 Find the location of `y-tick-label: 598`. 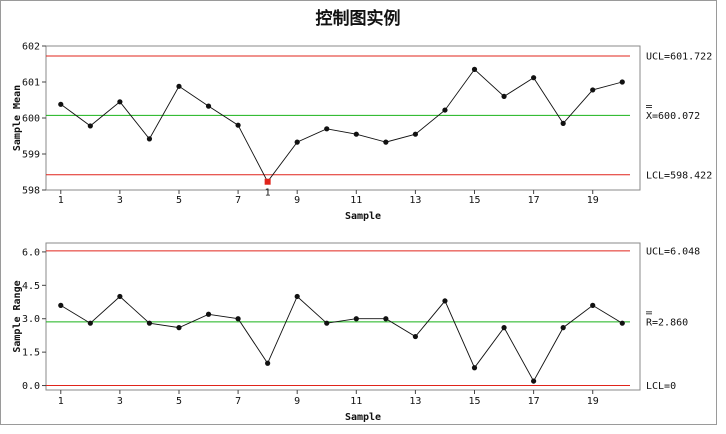

y-tick-label: 598 is located at coordinates (31, 191).